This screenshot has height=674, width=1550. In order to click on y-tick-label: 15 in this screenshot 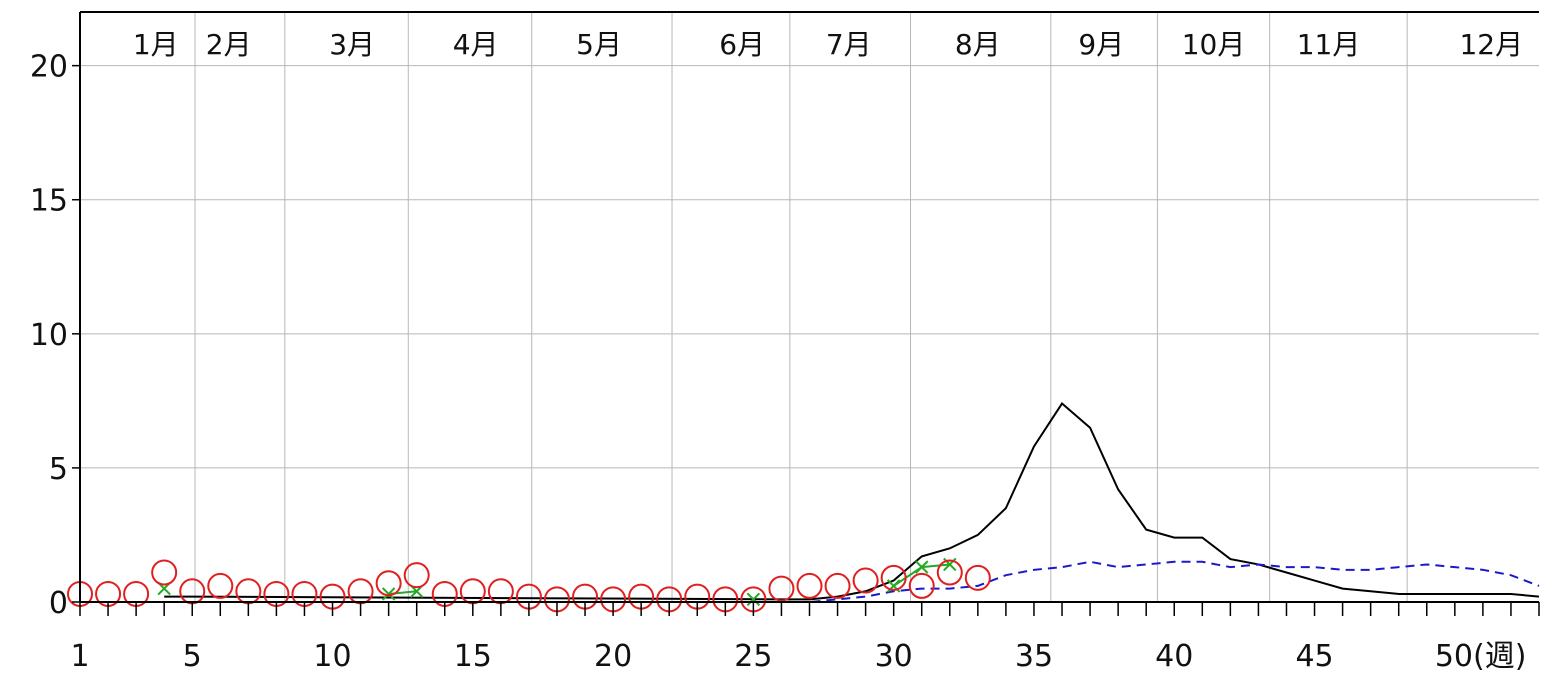, I will do `click(49, 201)`.